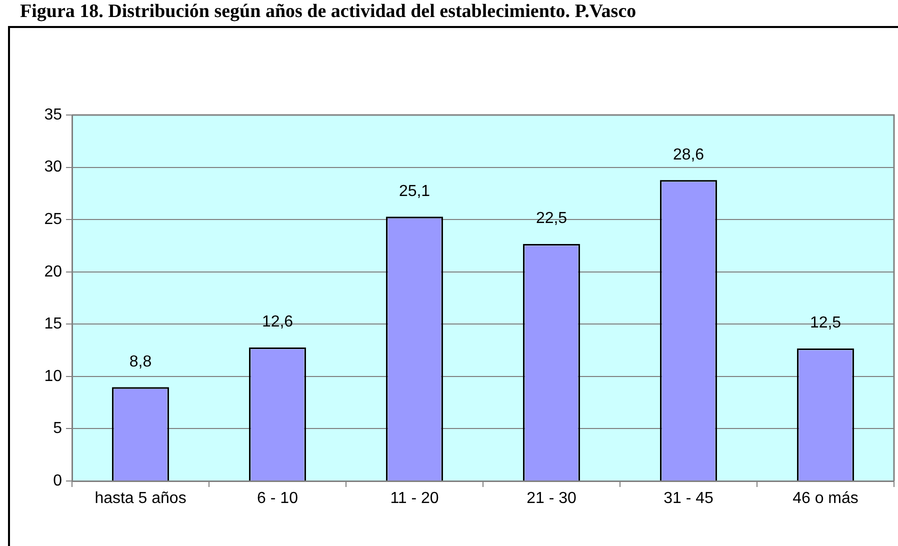  What do you see at coordinates (53, 219) in the screenshot?
I see `y-tick-label: 25` at bounding box center [53, 219].